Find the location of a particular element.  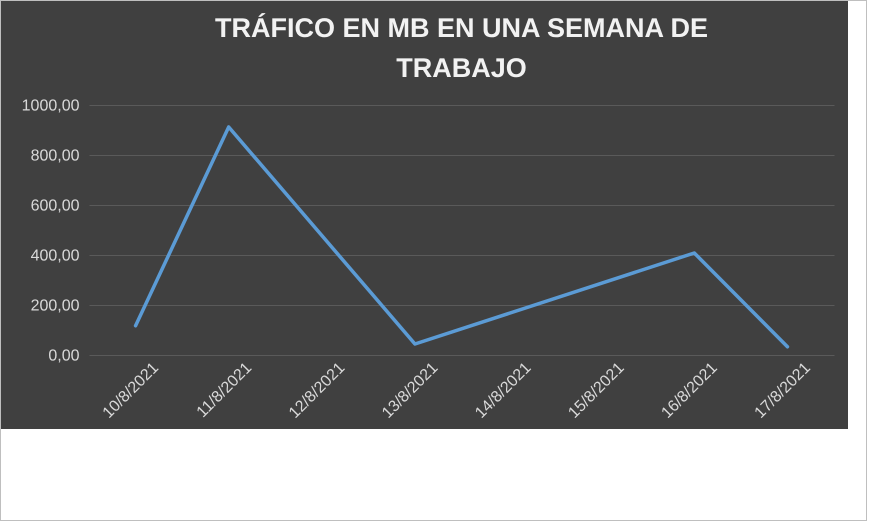

y-tick-label: 0,00 is located at coordinates (64, 356).